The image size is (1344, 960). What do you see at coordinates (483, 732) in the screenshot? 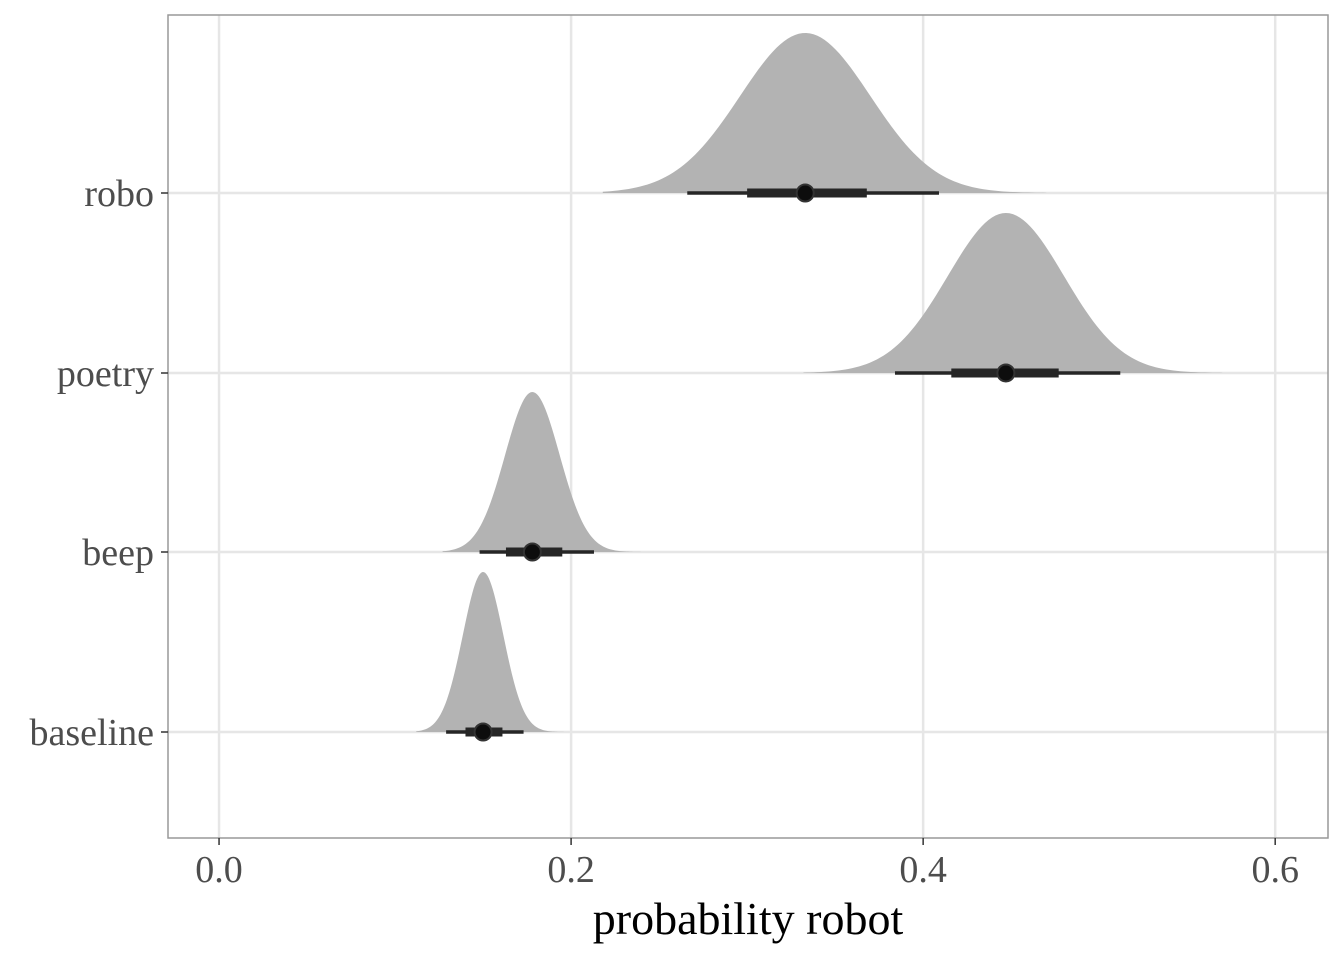
I see `median-point-baseline` at bounding box center [483, 732].